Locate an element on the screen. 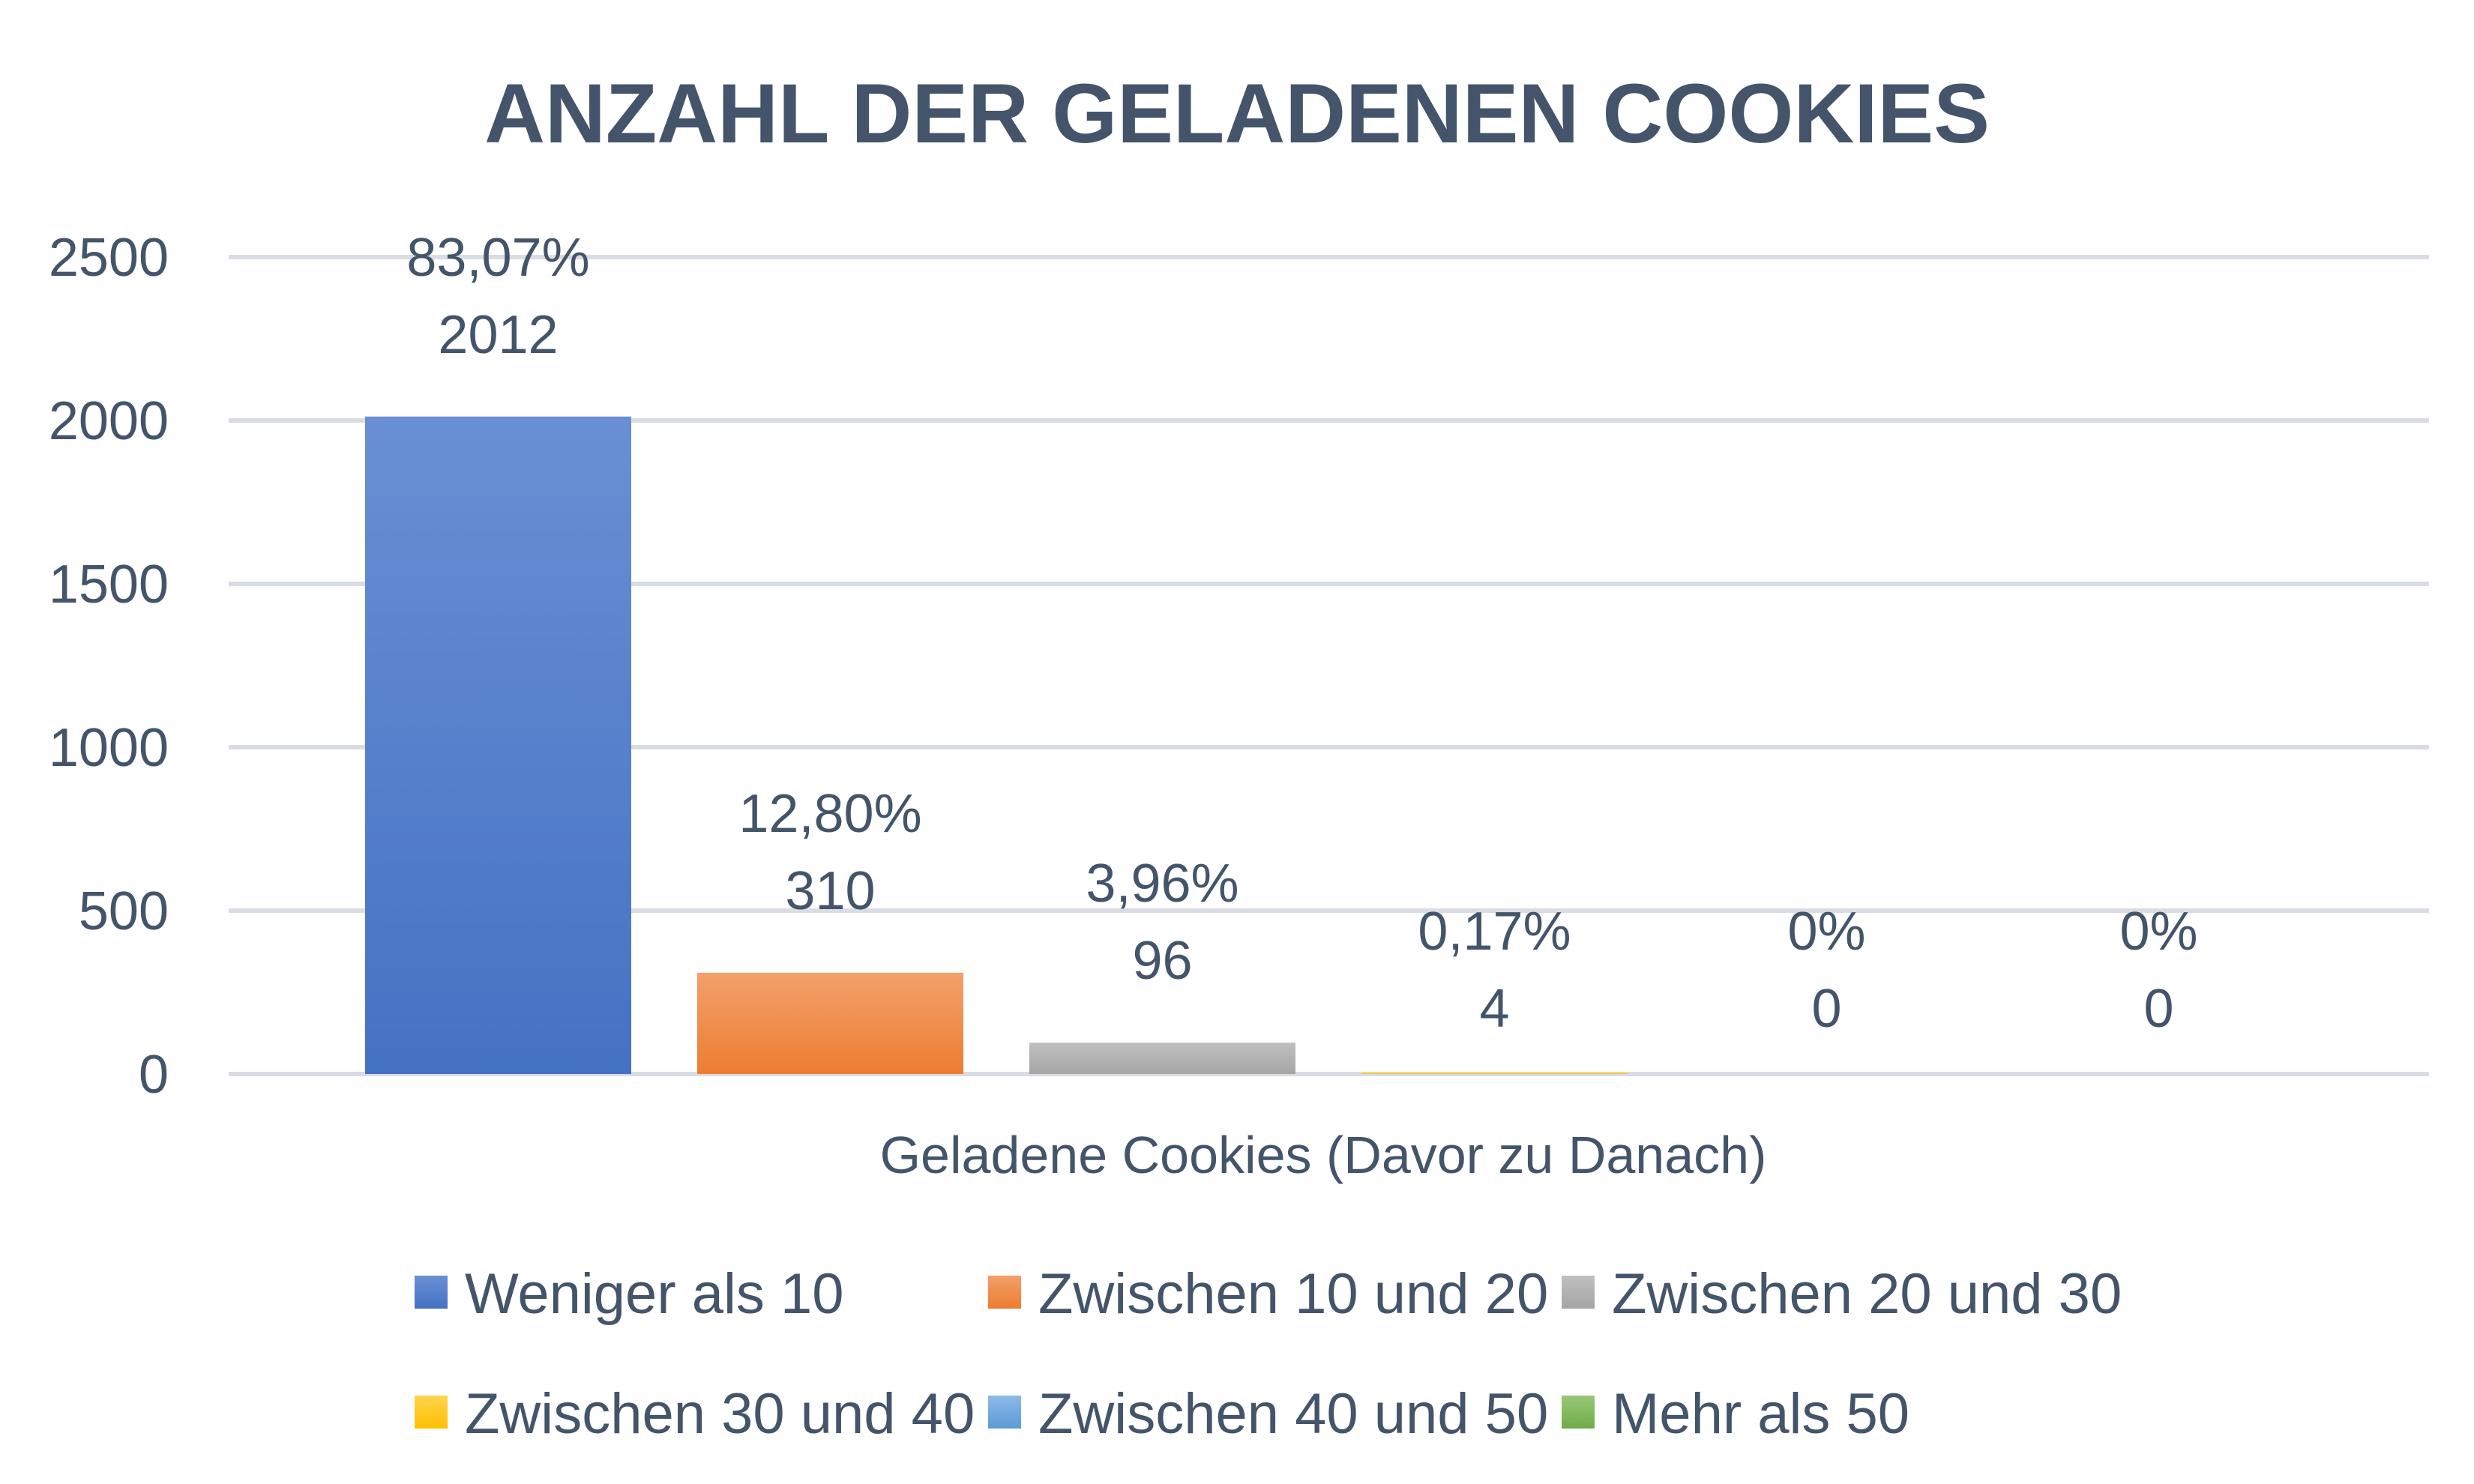 This screenshot has width=2474, height=1484. y-tick-label: 0 is located at coordinates (154, 1075).